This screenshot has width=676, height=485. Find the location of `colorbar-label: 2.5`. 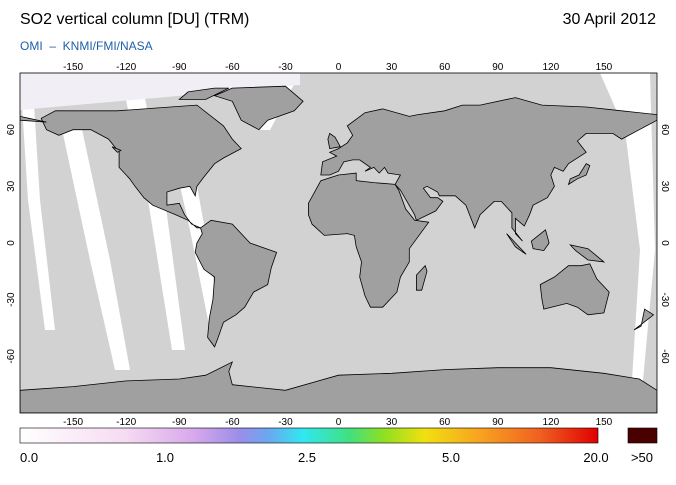

colorbar-label: 2.5 is located at coordinates (307, 457).